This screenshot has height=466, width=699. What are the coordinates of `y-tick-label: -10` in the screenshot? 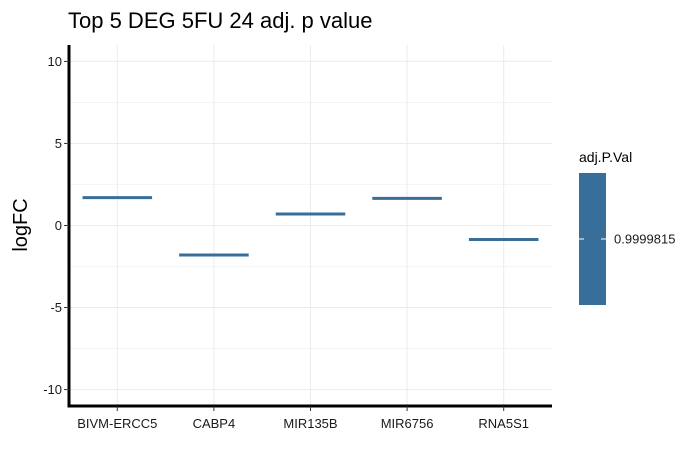 It's located at (52, 389).